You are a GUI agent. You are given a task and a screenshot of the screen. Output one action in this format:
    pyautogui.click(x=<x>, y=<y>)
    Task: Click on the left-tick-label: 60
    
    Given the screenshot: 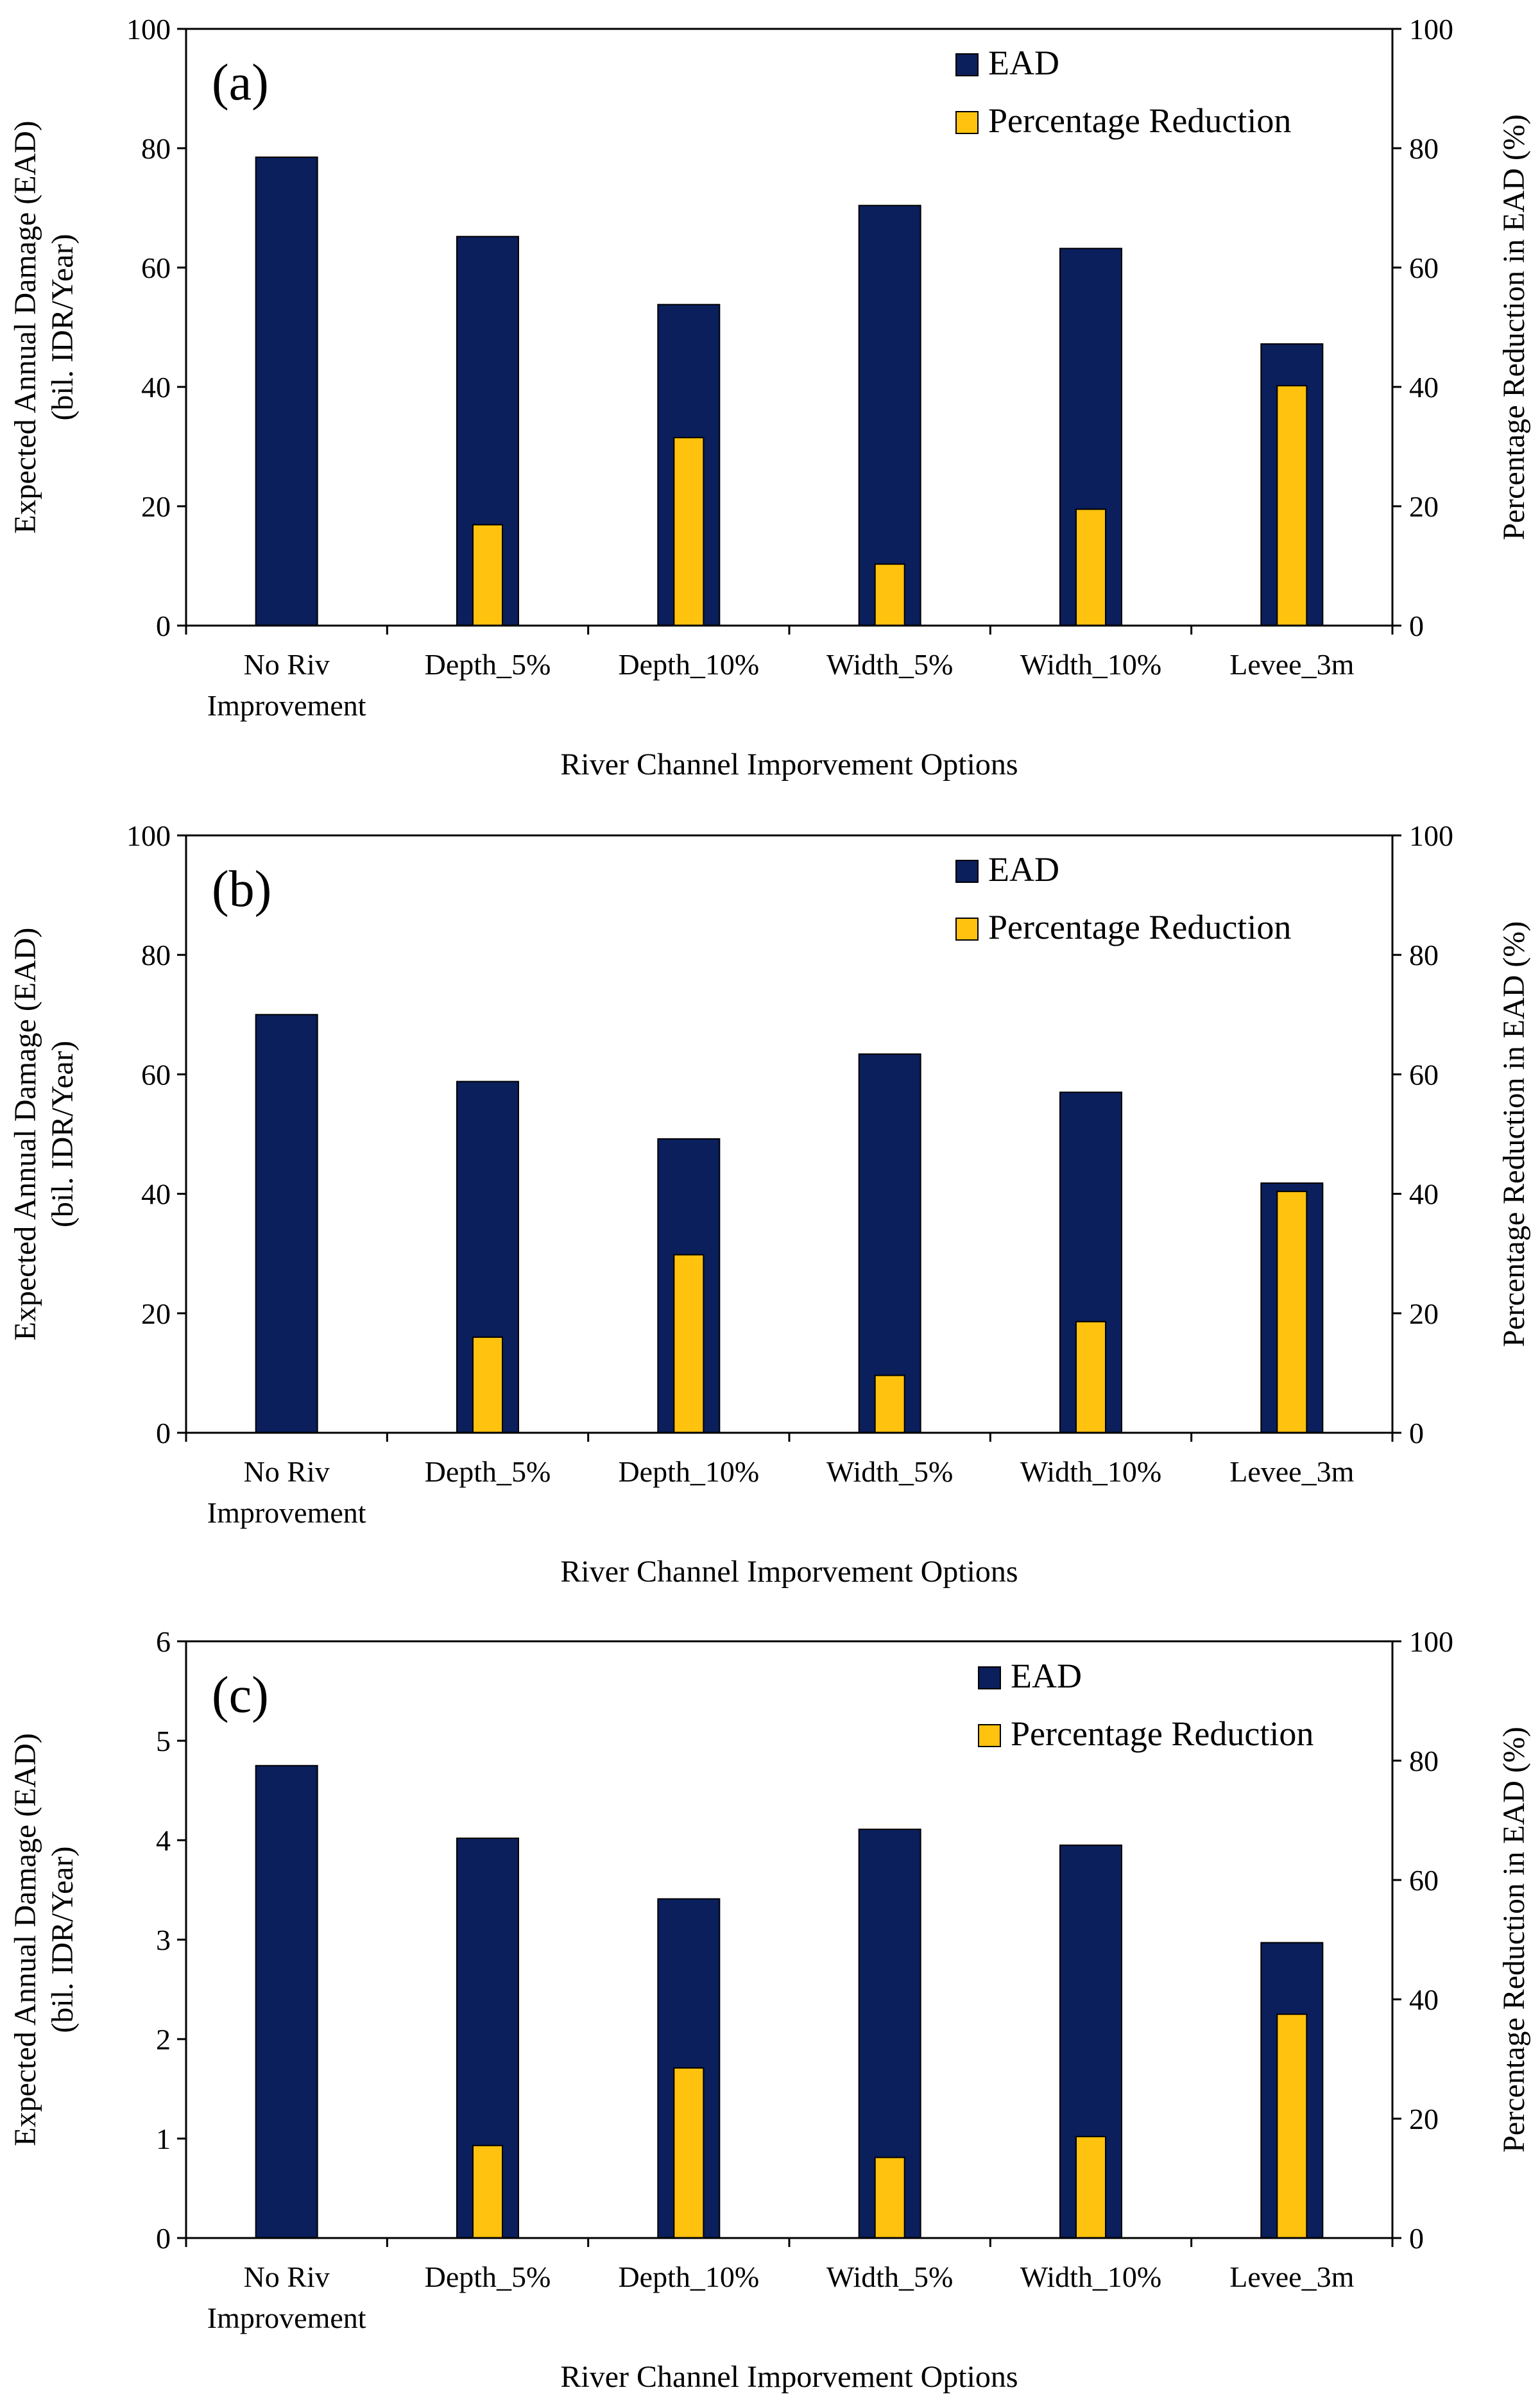 What is the action you would take?
    pyautogui.click(x=156, y=1074)
    